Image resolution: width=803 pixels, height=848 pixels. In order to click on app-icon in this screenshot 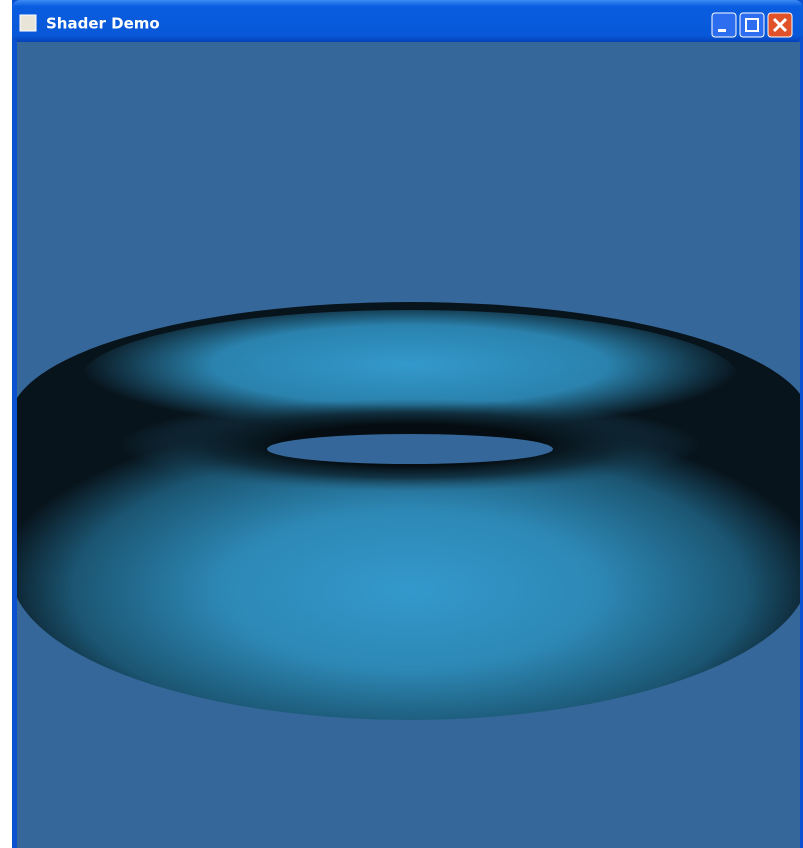, I will do `click(28, 23)`.